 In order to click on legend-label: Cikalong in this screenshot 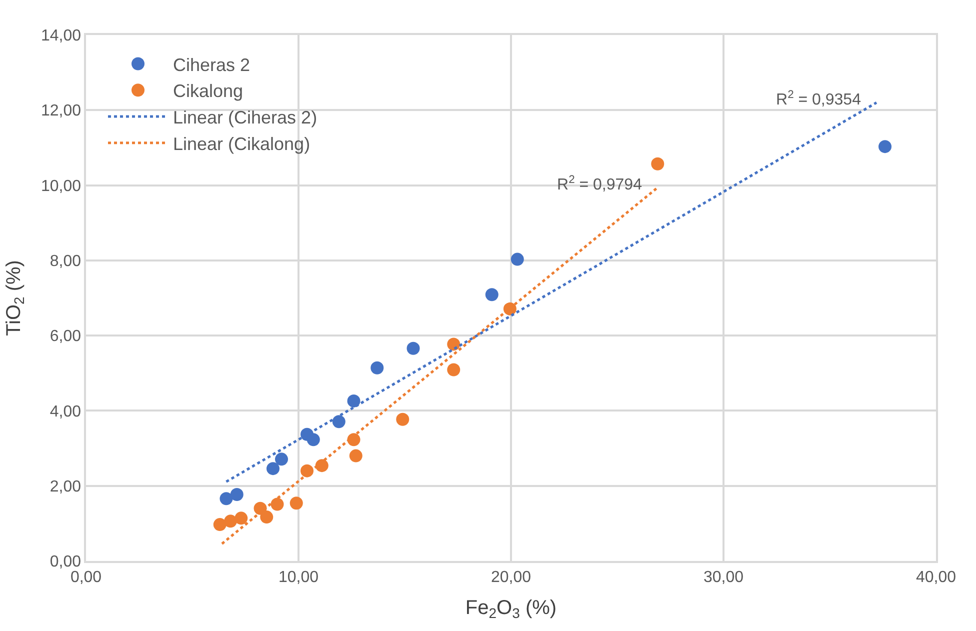, I will do `click(208, 91)`.